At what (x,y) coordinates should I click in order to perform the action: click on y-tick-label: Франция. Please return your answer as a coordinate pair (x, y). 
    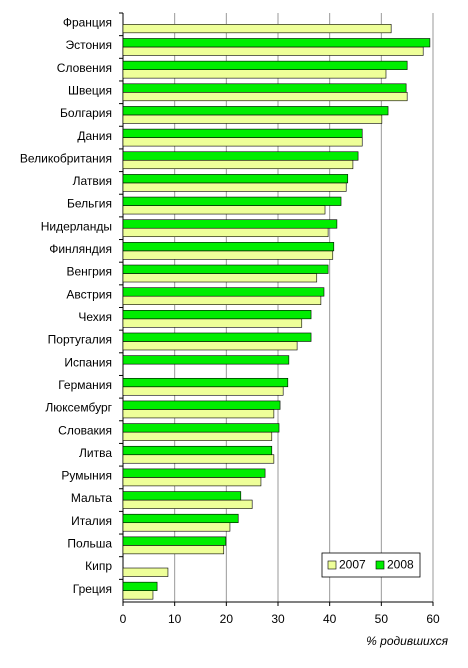
    Looking at the image, I should click on (87, 22).